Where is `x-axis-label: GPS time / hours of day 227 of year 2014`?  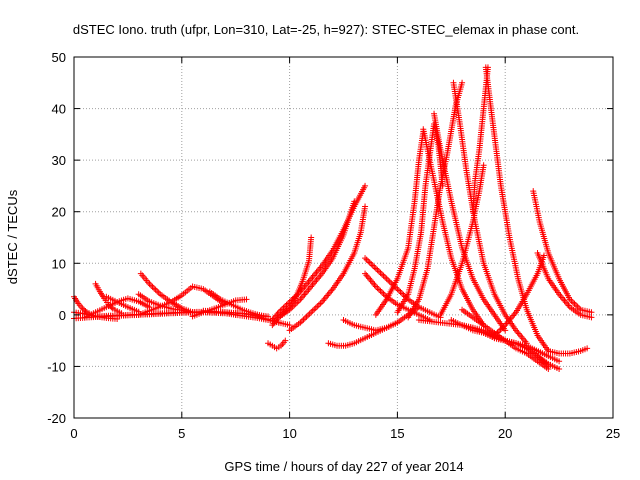
x-axis-label: GPS time / hours of day 227 of year 2014 is located at coordinates (343, 466).